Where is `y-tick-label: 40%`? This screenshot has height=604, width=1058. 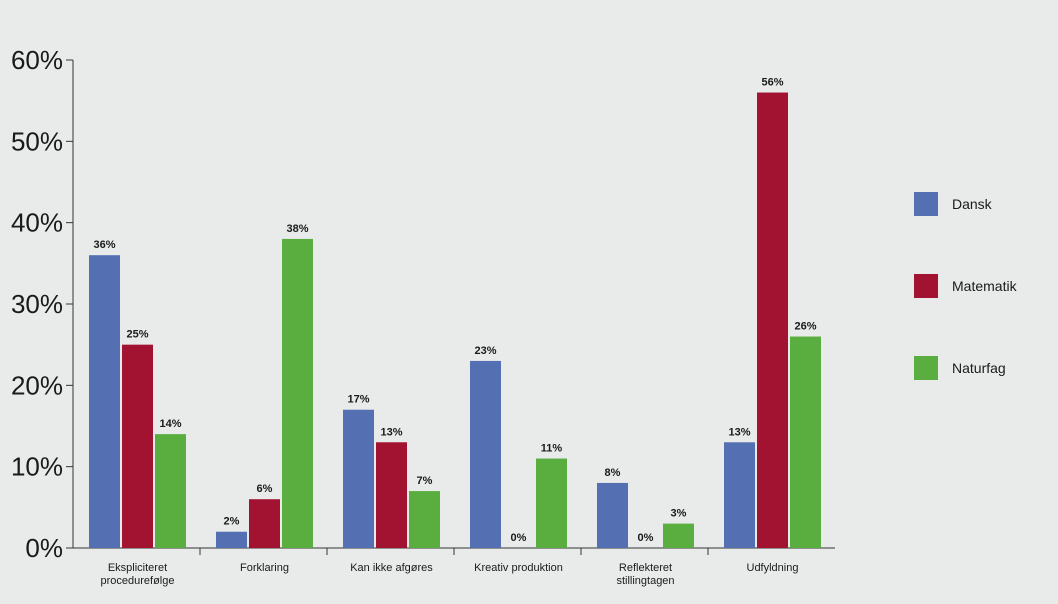
y-tick-label: 40% is located at coordinates (37, 223).